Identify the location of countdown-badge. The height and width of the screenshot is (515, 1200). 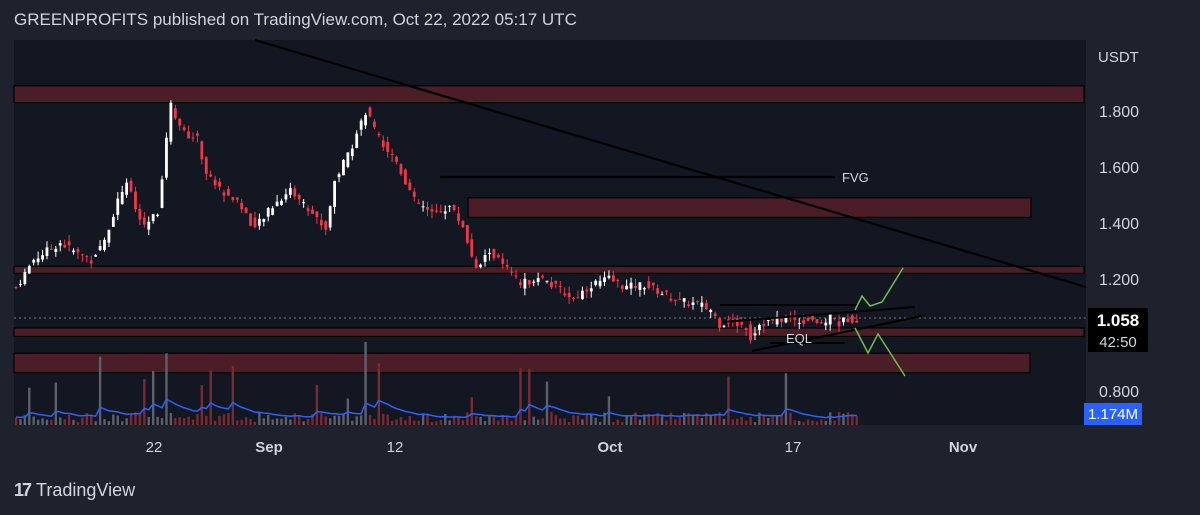
(1118, 342).